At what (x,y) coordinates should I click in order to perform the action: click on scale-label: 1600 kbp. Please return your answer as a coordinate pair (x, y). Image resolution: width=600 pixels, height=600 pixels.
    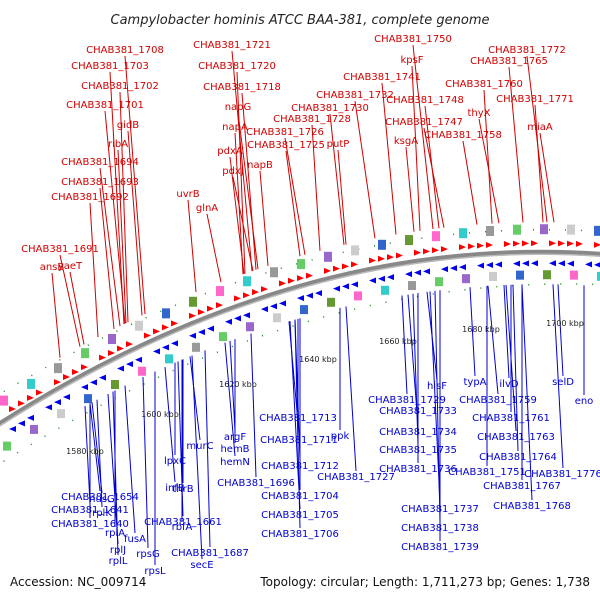
    Looking at the image, I should click on (160, 414).